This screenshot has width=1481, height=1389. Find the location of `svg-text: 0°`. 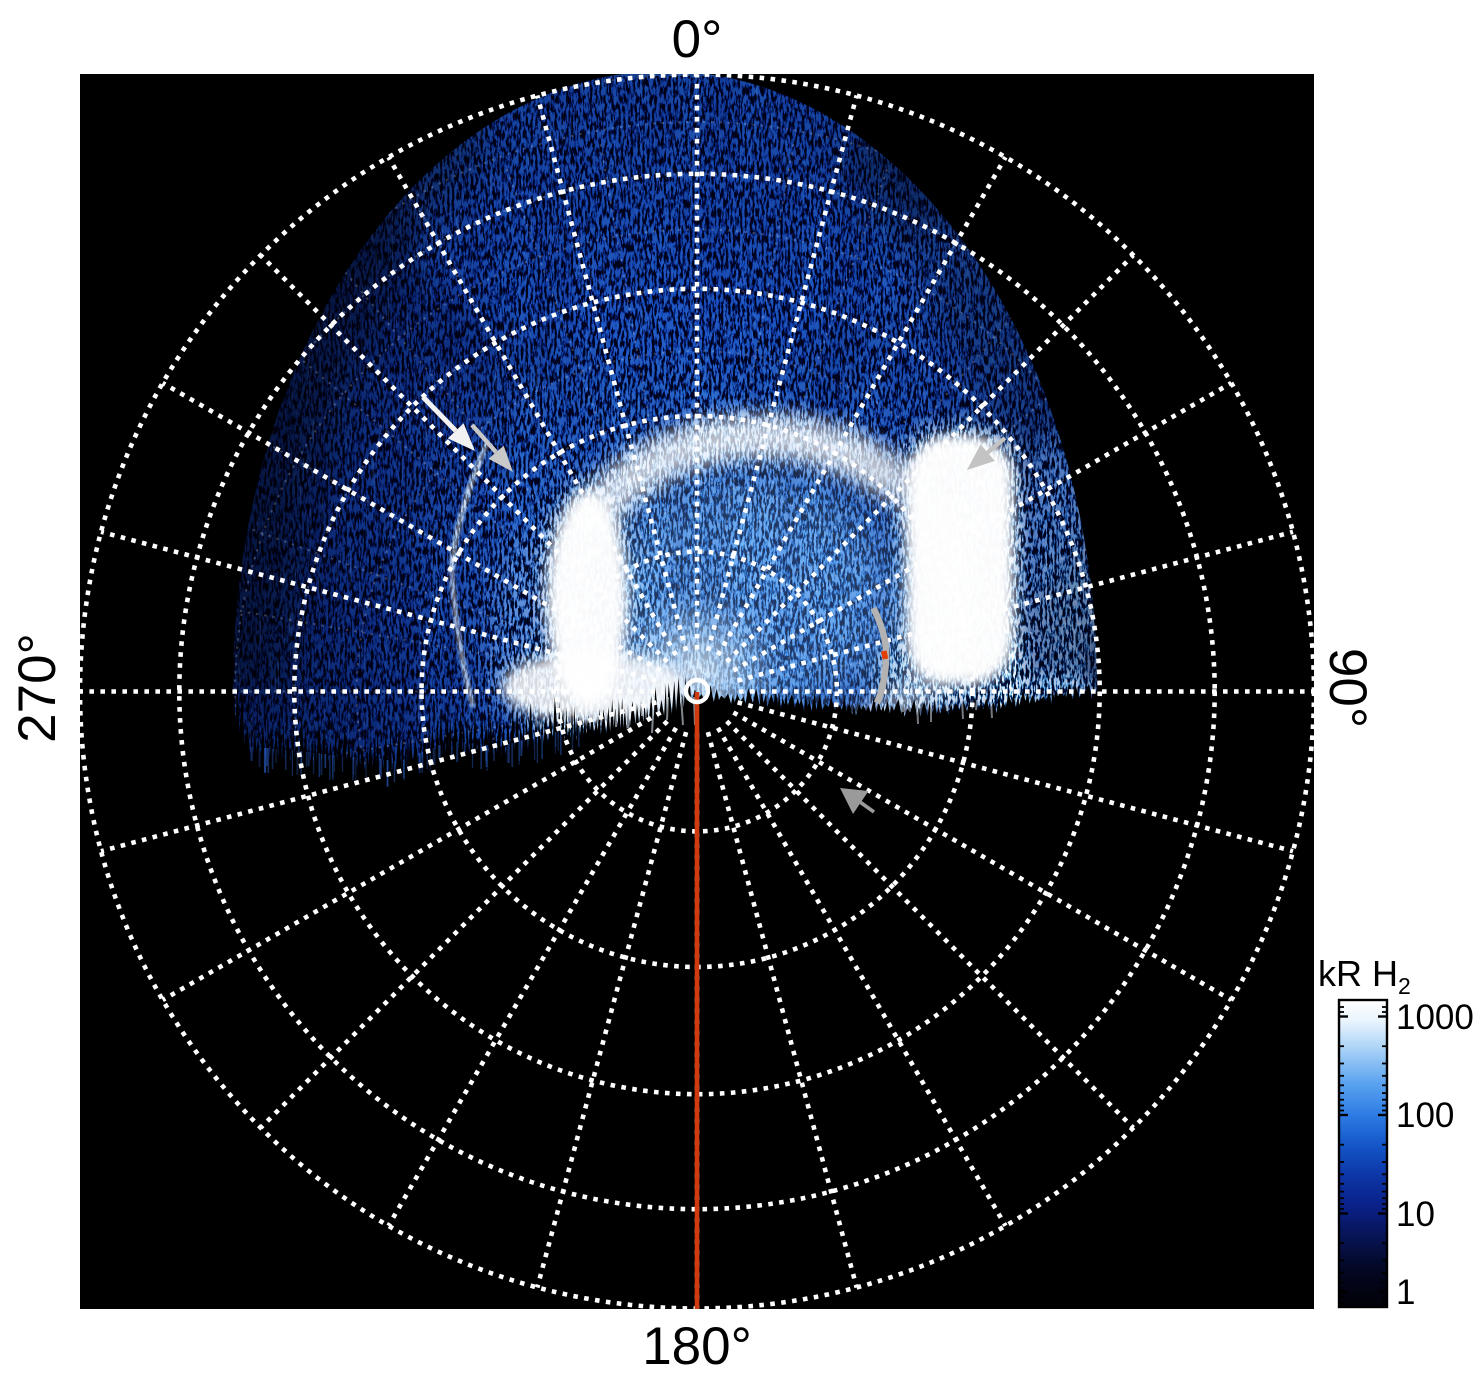

svg-text: 0° is located at coordinates (697, 39).